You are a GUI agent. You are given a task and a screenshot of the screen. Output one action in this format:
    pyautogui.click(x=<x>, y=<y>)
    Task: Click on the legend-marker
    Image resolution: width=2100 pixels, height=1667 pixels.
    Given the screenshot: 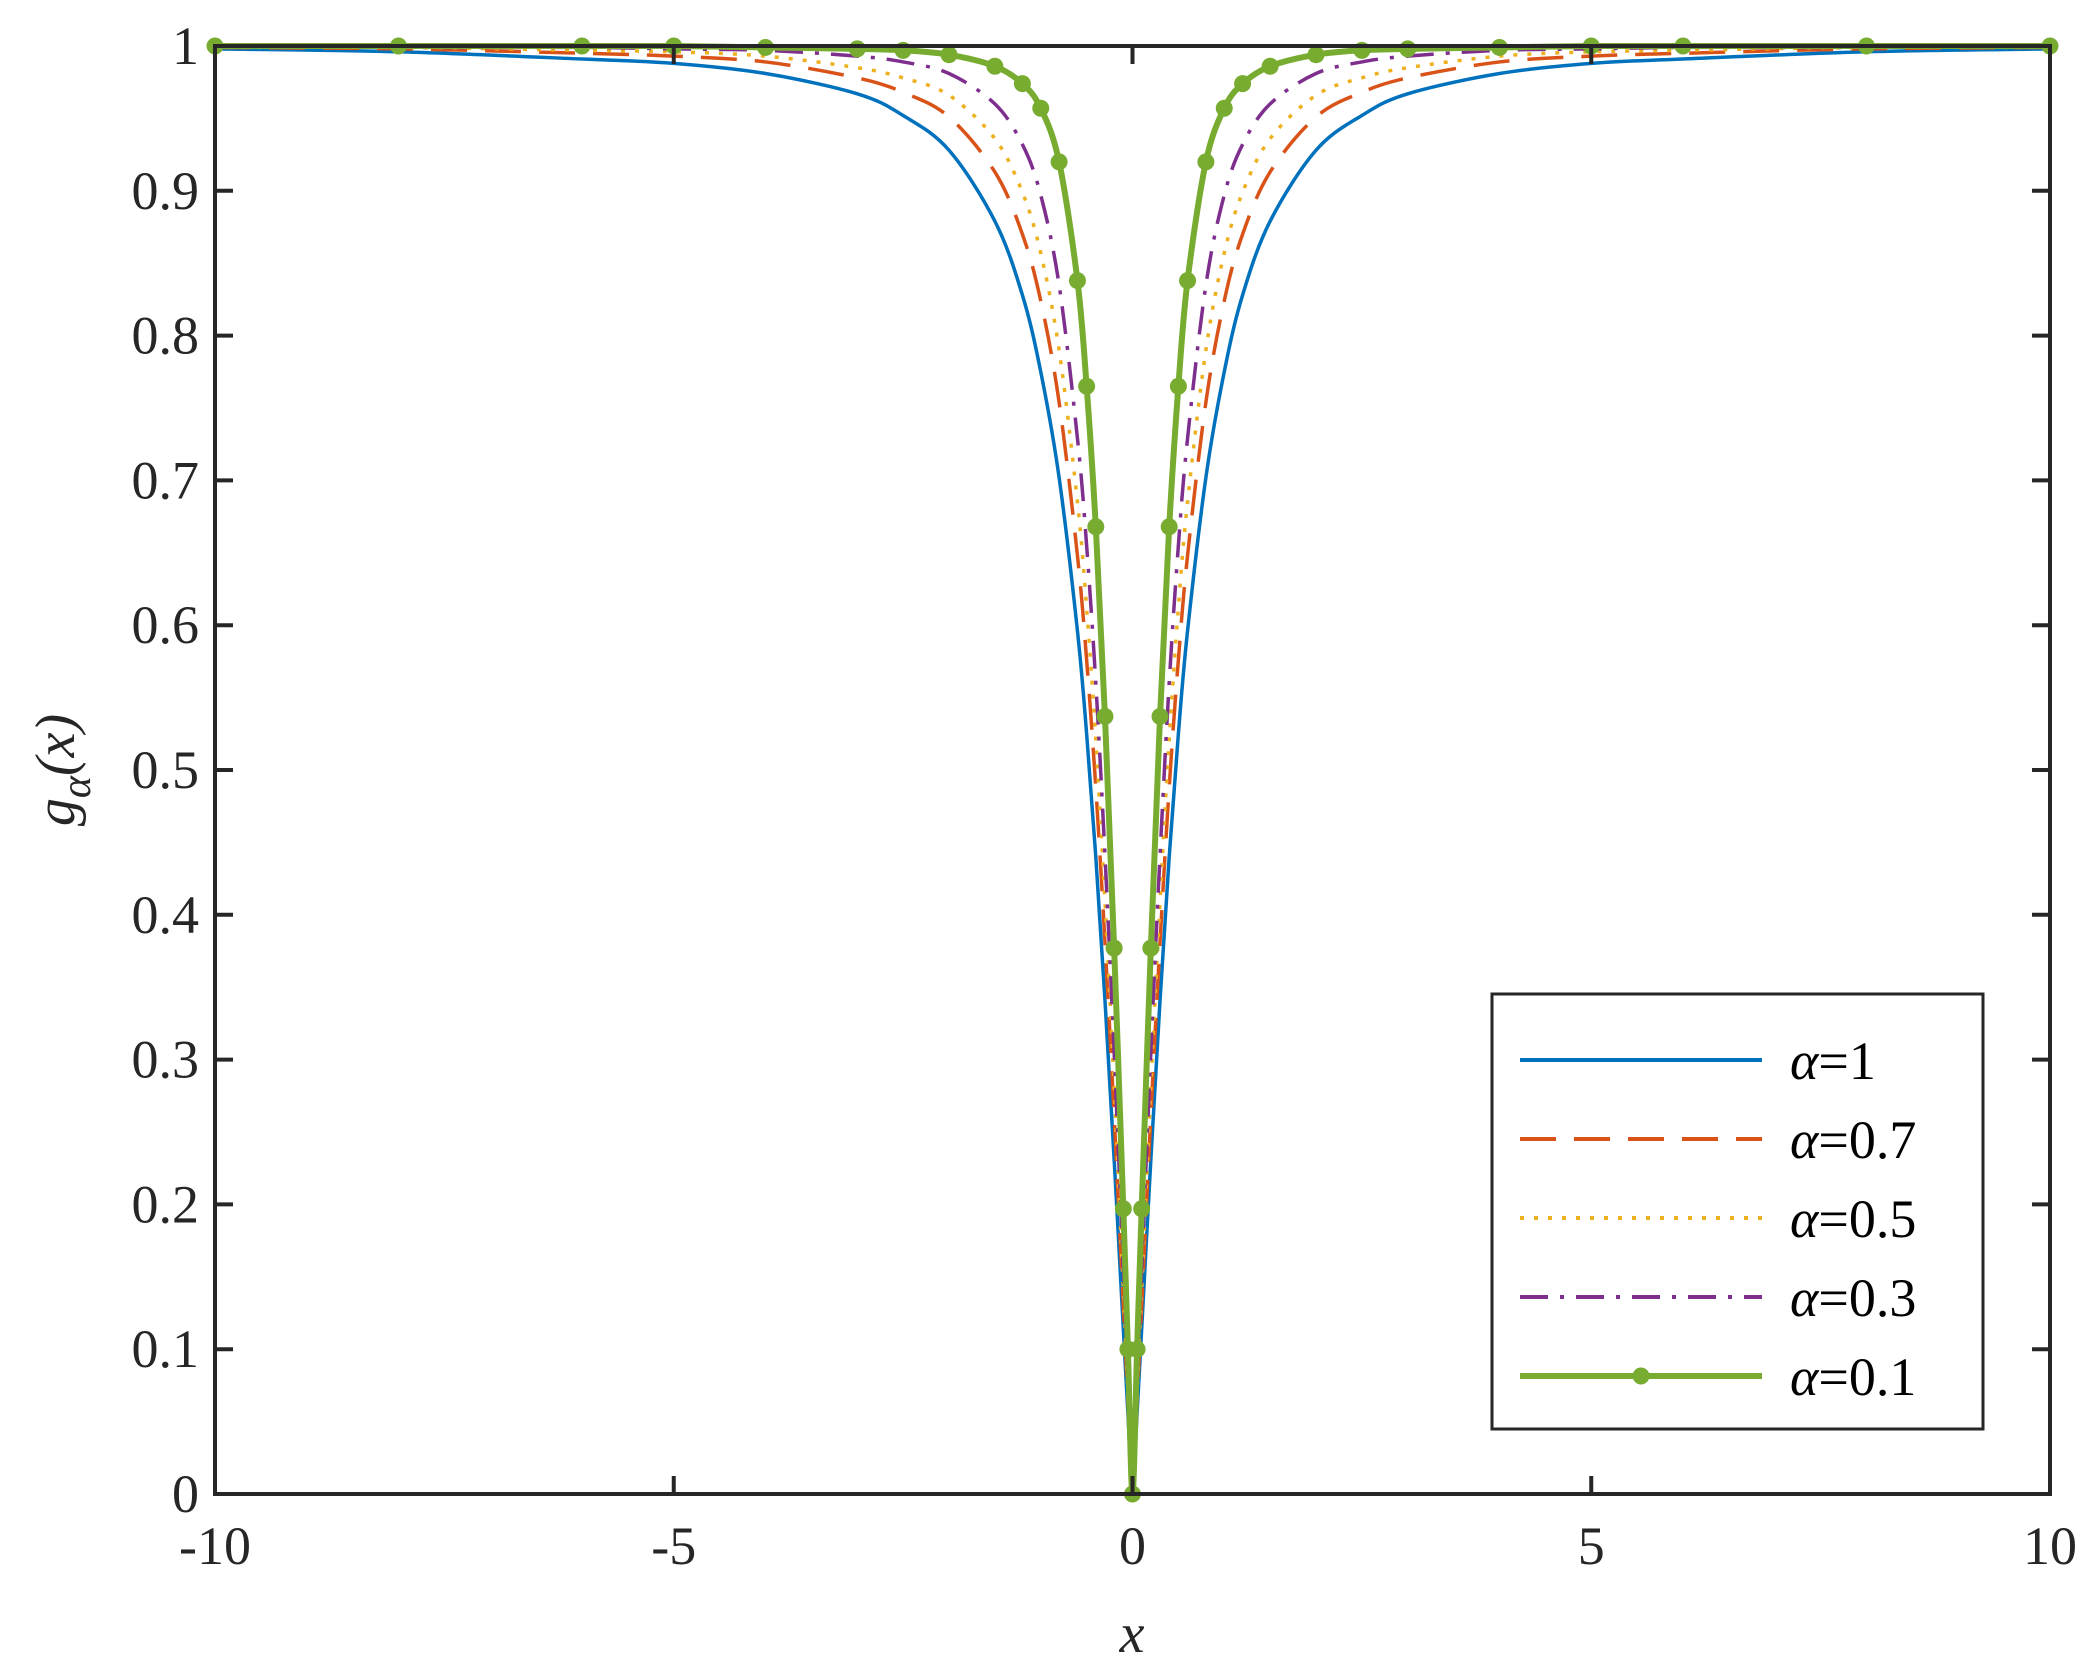 What is the action you would take?
    pyautogui.click(x=1641, y=1376)
    